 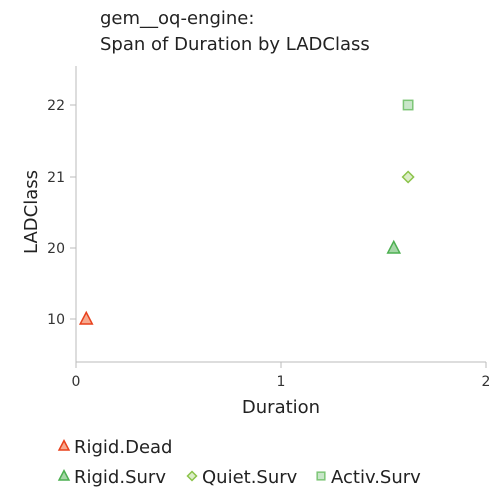 I want to click on legend-label: Rigid.Dead, so click(x=123, y=447).